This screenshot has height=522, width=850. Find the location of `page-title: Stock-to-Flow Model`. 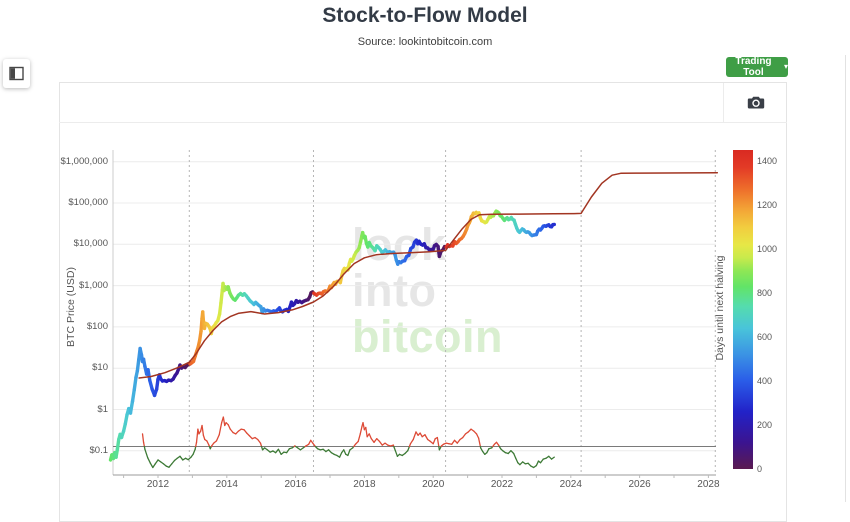

page-title: Stock-to-Flow Model is located at coordinates (425, 16).